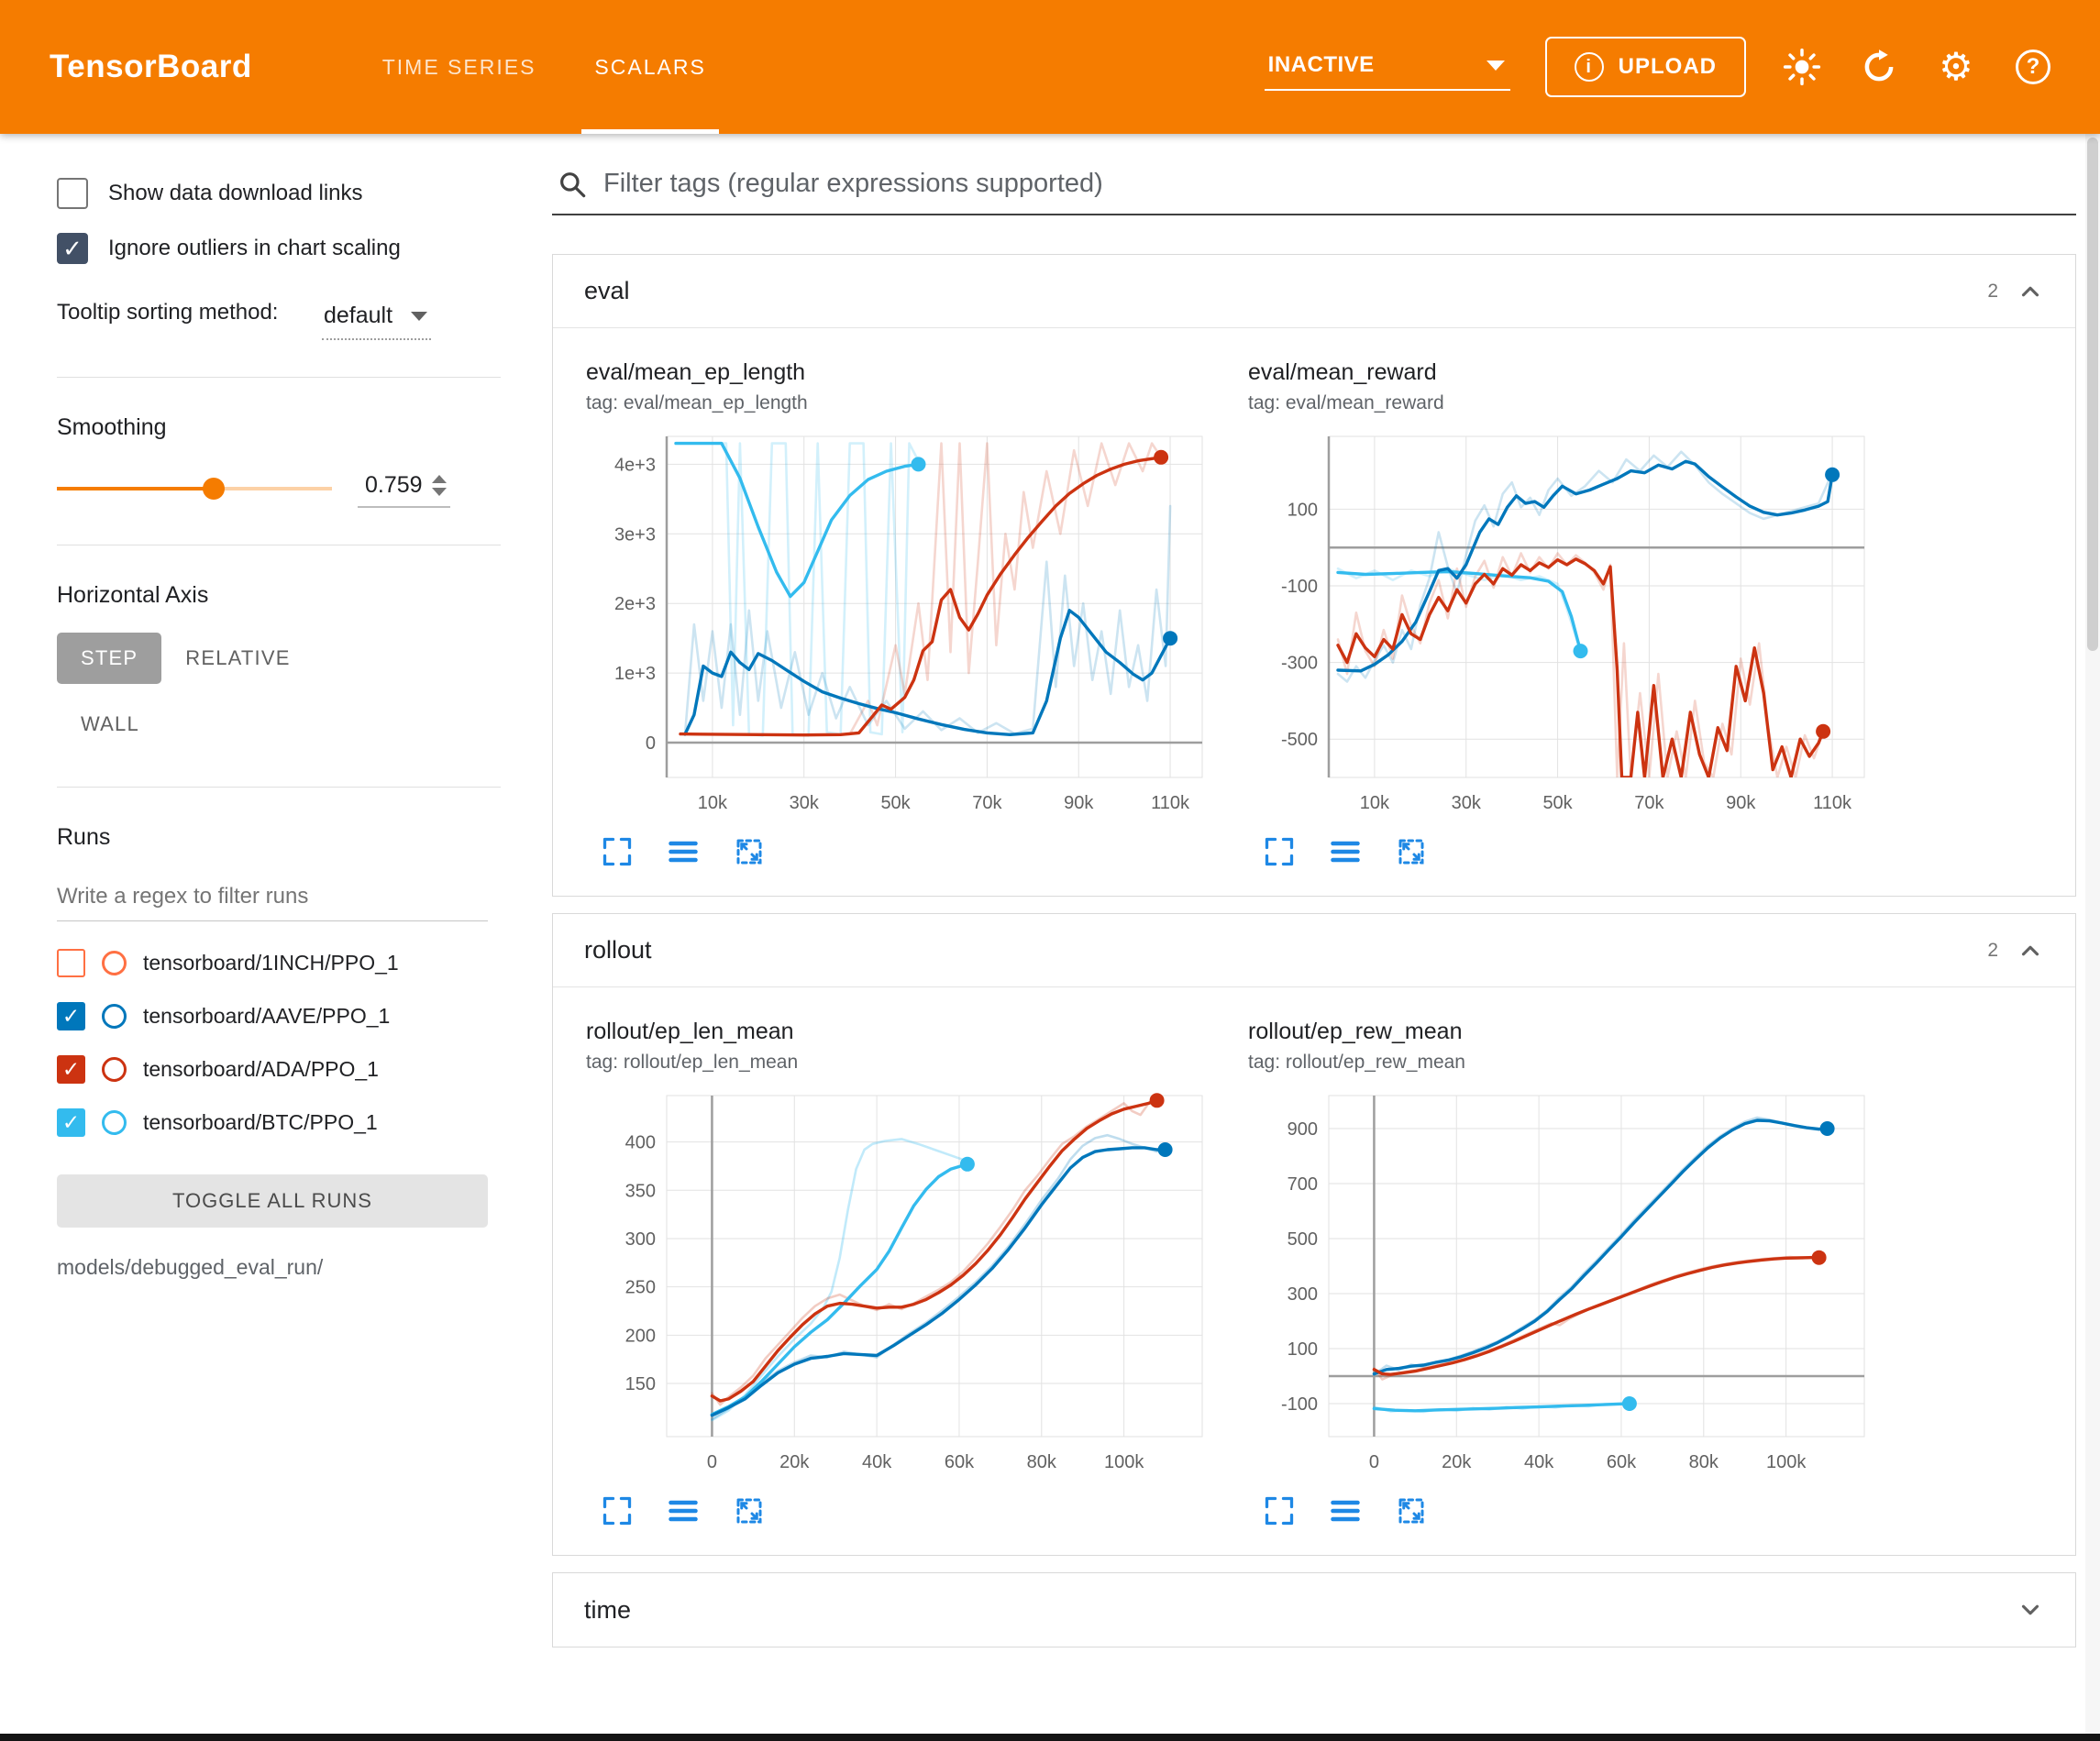 The height and width of the screenshot is (1741, 2100). Describe the element at coordinates (404, 488) in the screenshot. I see `smoothing-value-input: 0.759` at that location.